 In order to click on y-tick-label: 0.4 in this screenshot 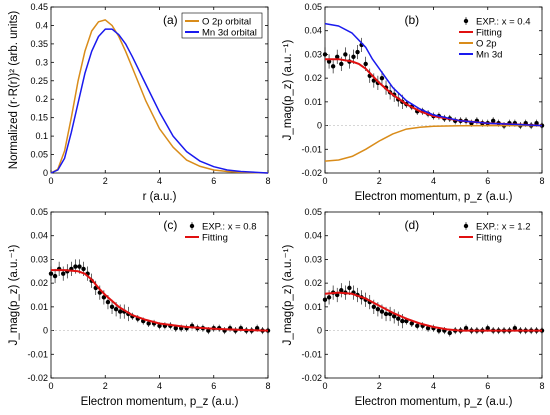, I will do `click(41, 25)`.